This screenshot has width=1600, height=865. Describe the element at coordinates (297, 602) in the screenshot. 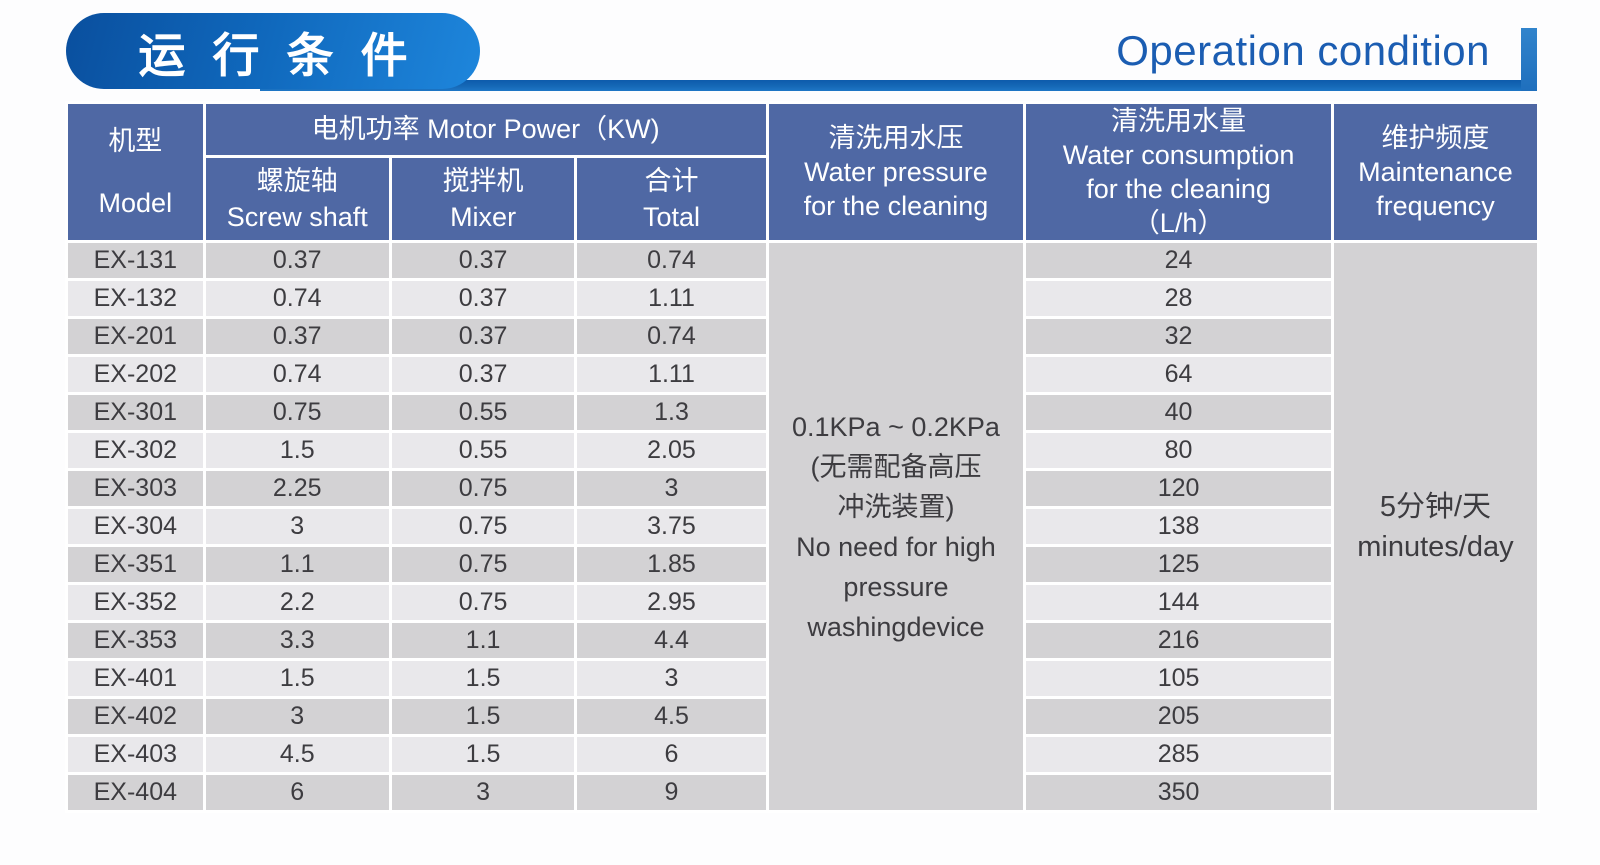

I see `screw-cell: 2.2` at that location.